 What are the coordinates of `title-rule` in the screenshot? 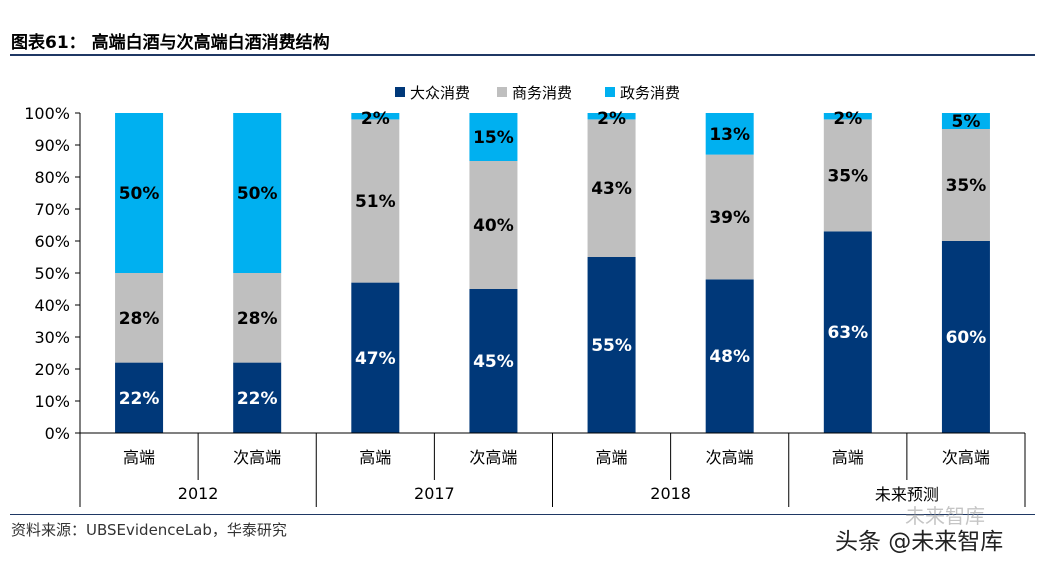 It's located at (522, 55).